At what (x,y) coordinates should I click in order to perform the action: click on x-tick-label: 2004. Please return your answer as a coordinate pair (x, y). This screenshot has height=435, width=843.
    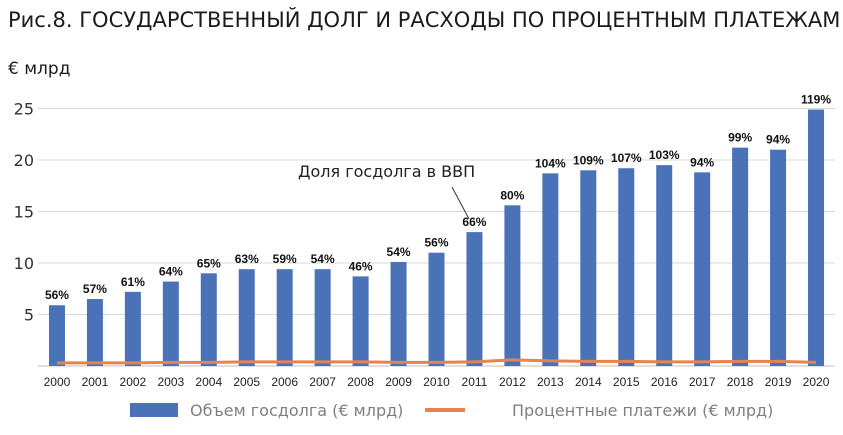
    Looking at the image, I should click on (208, 382).